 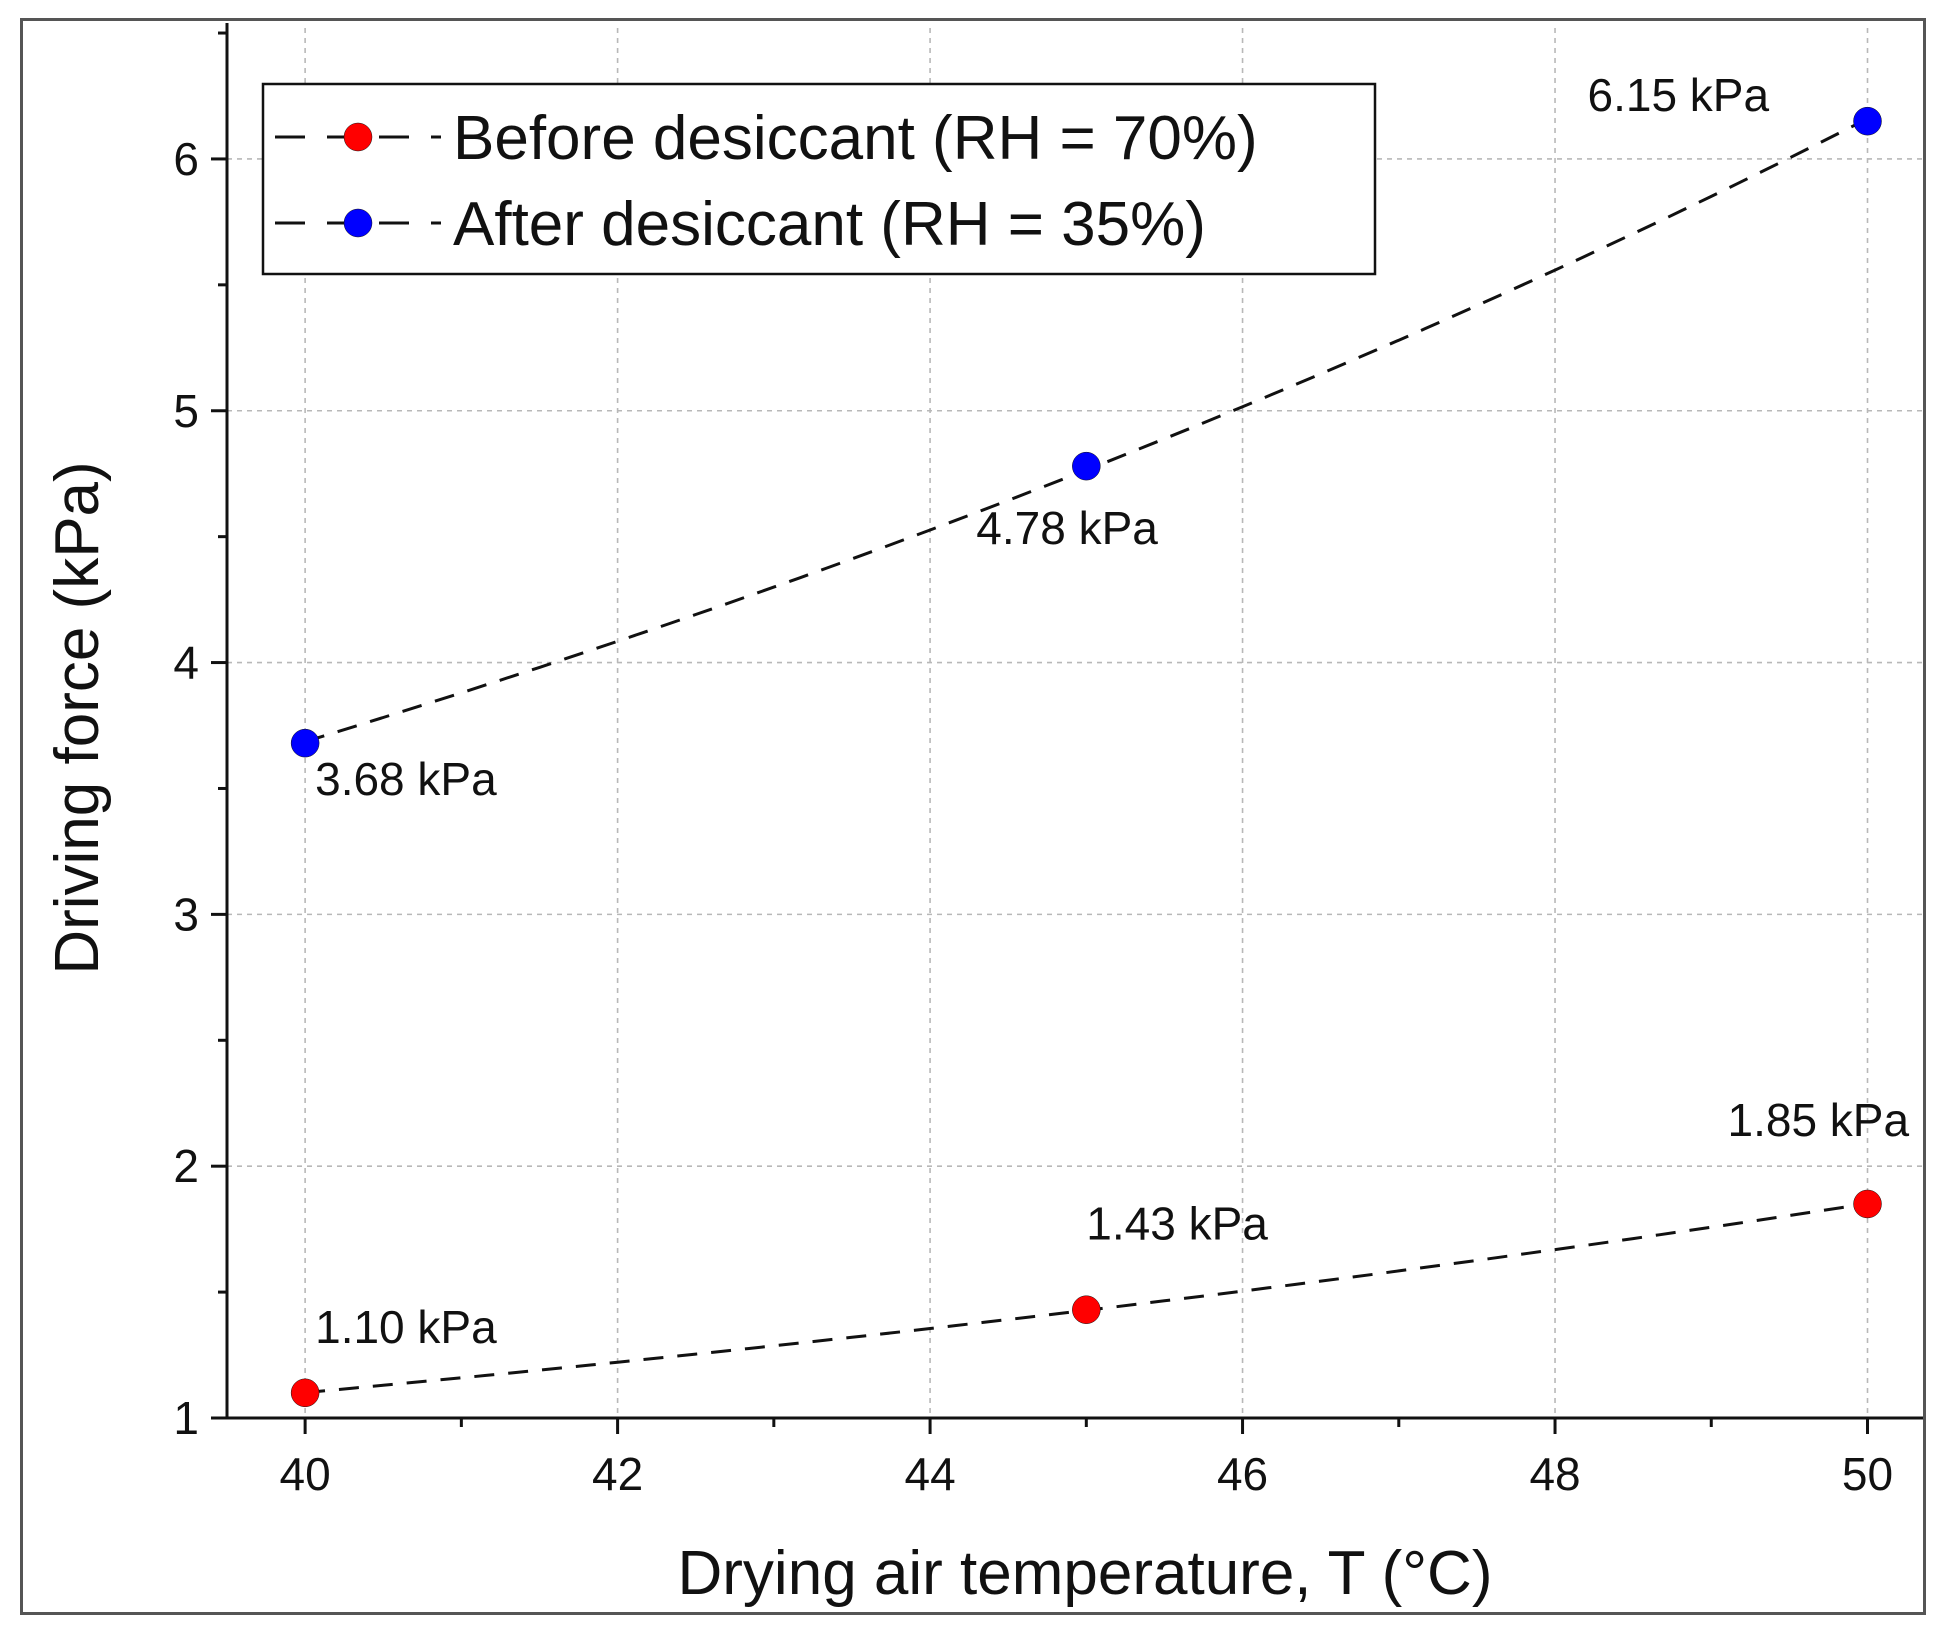 What do you see at coordinates (829, 224) in the screenshot?
I see `legend-label-after: After desiccant (RH = 35%)` at bounding box center [829, 224].